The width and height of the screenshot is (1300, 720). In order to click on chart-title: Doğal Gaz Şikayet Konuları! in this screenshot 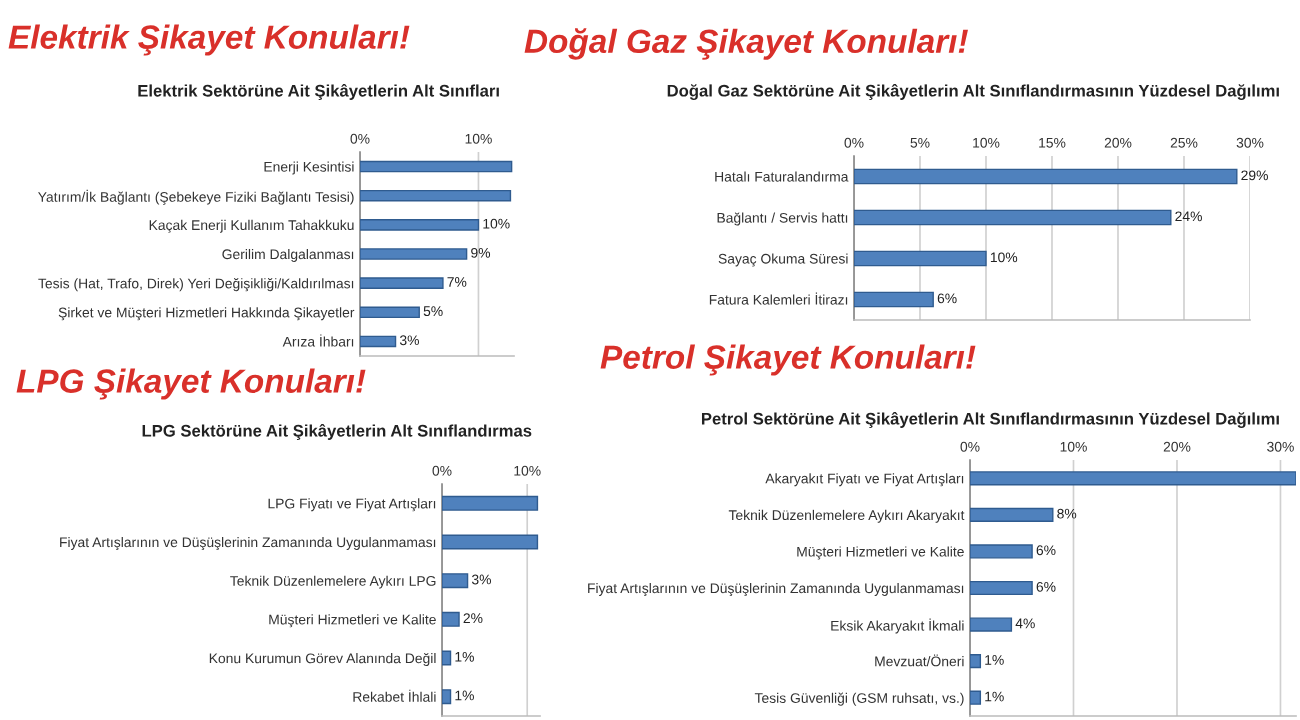, I will do `click(746, 44)`.